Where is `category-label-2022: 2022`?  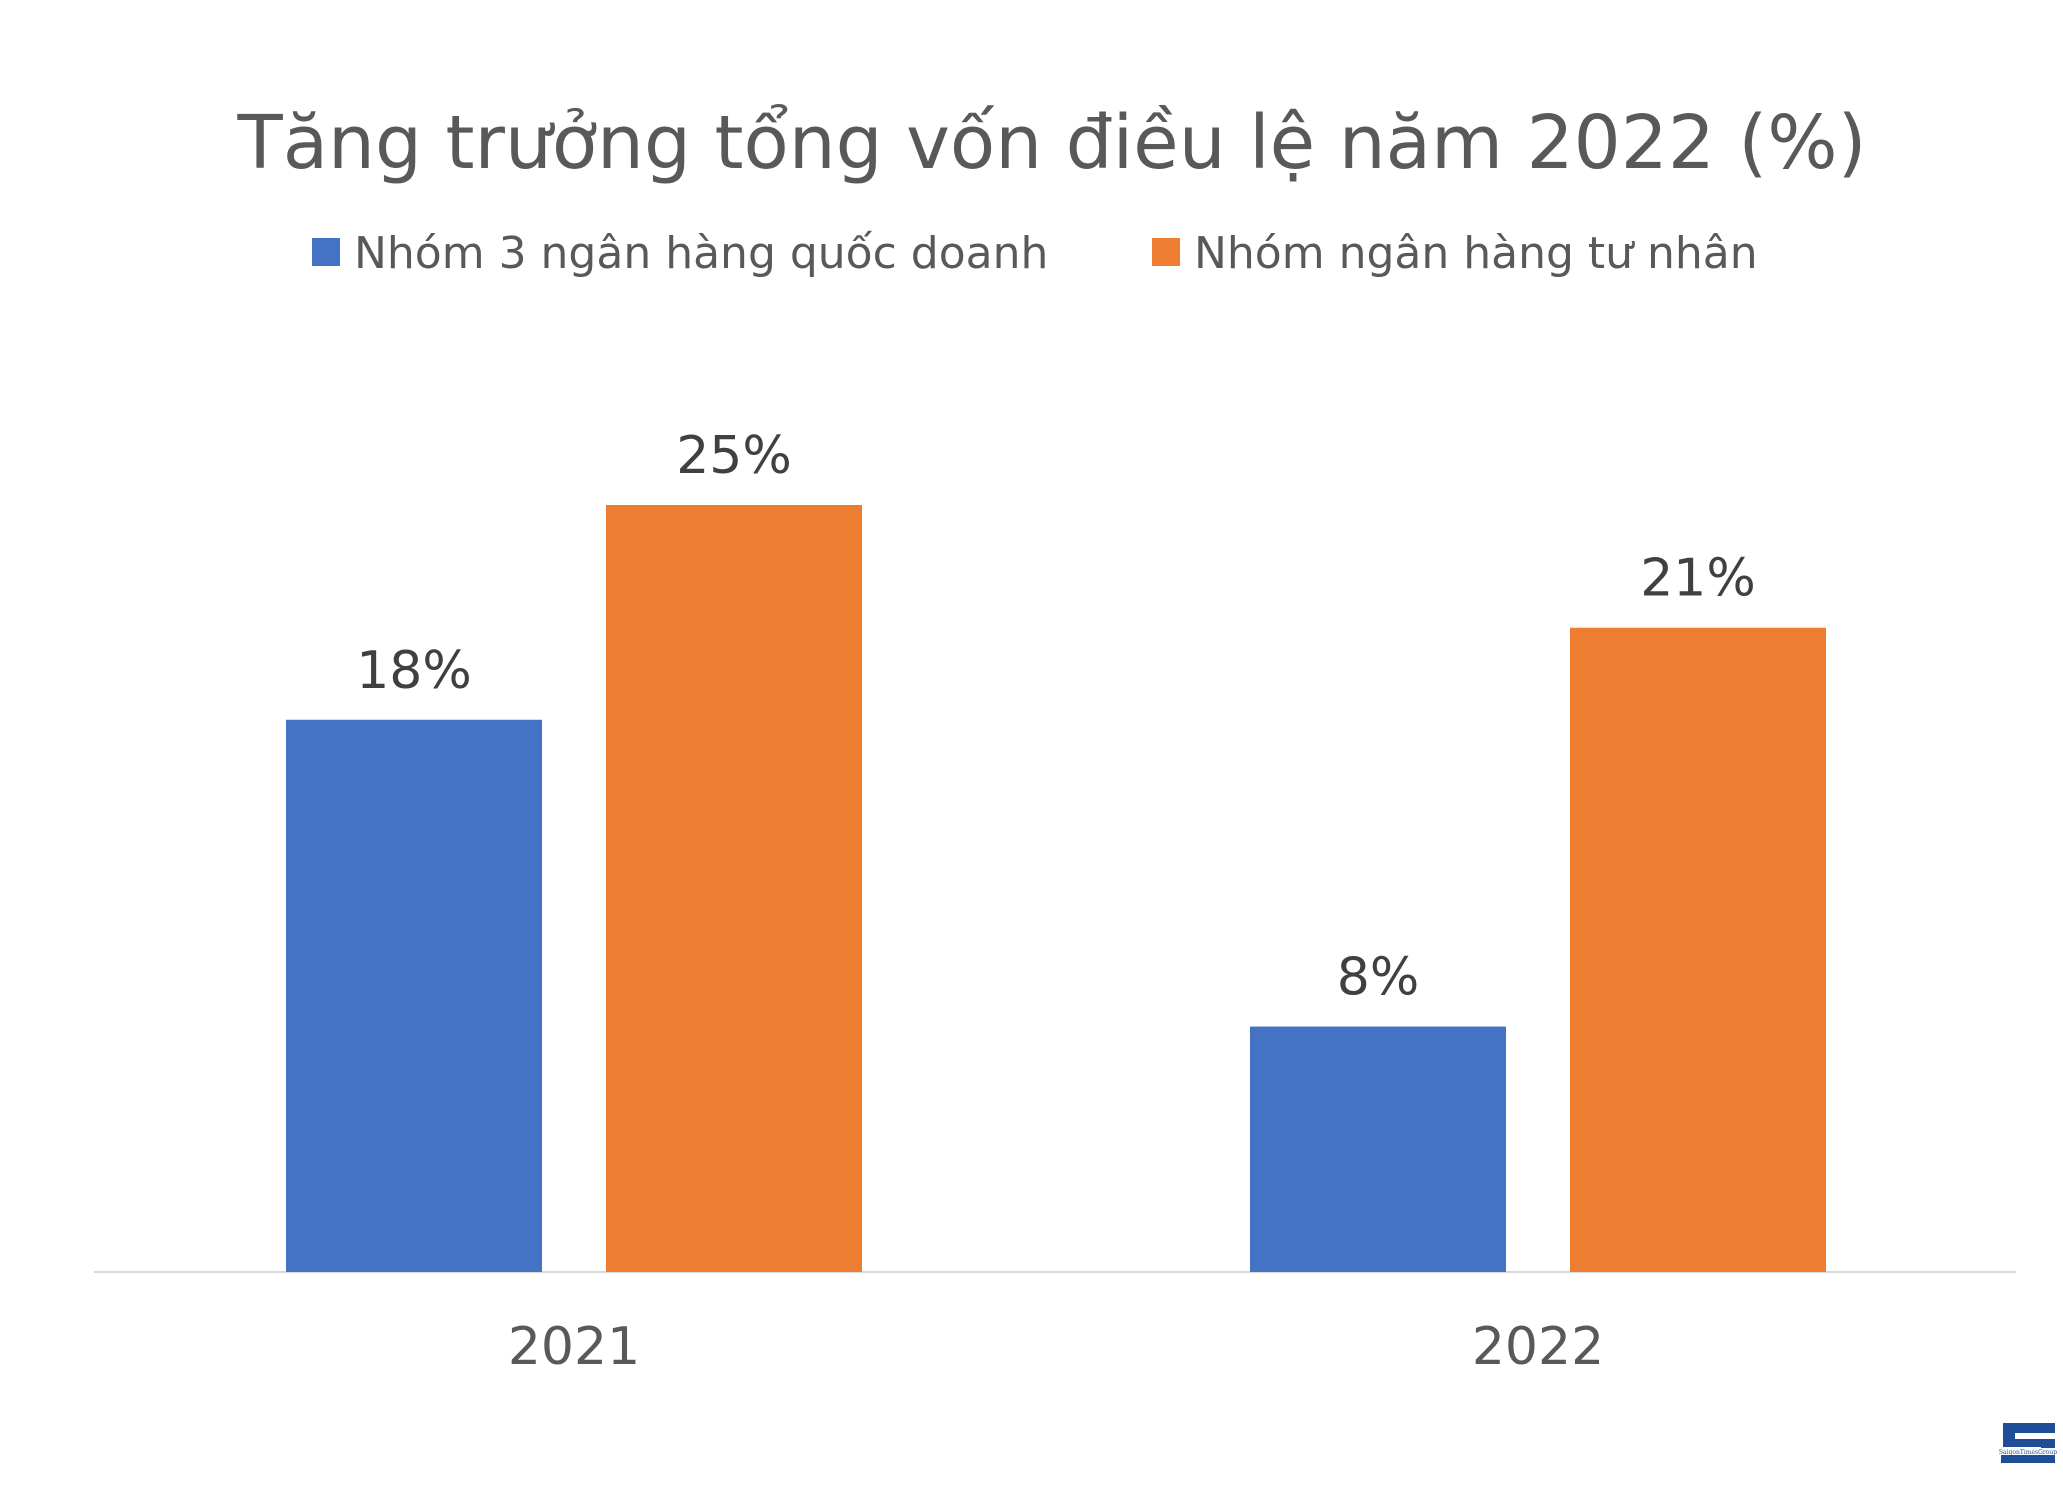 category-label-2022: 2022 is located at coordinates (1538, 1347).